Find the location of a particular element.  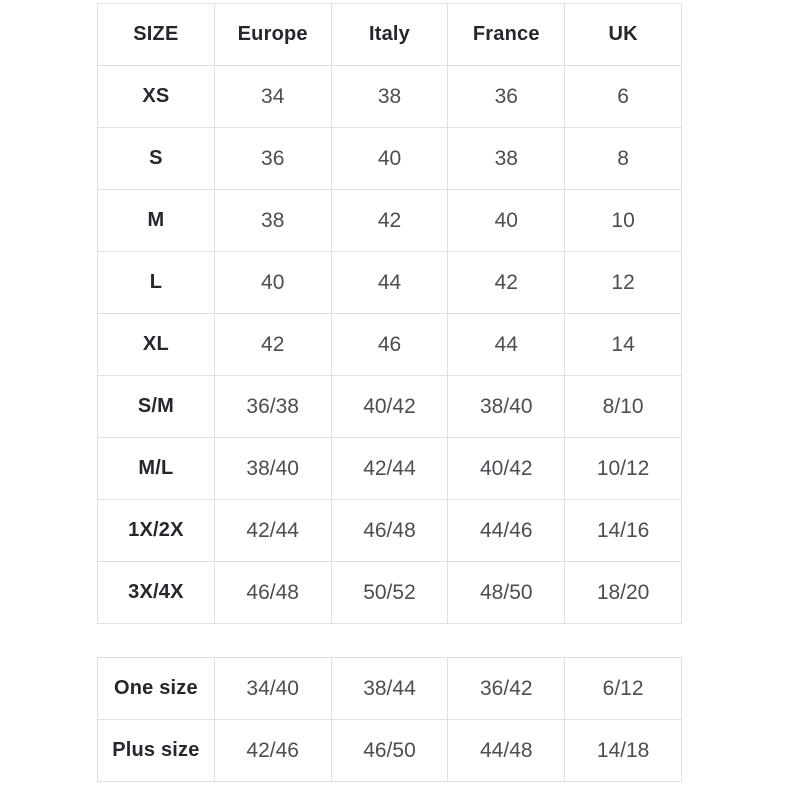

header-row: SIZE Europe Italy France UK is located at coordinates (389, 34).